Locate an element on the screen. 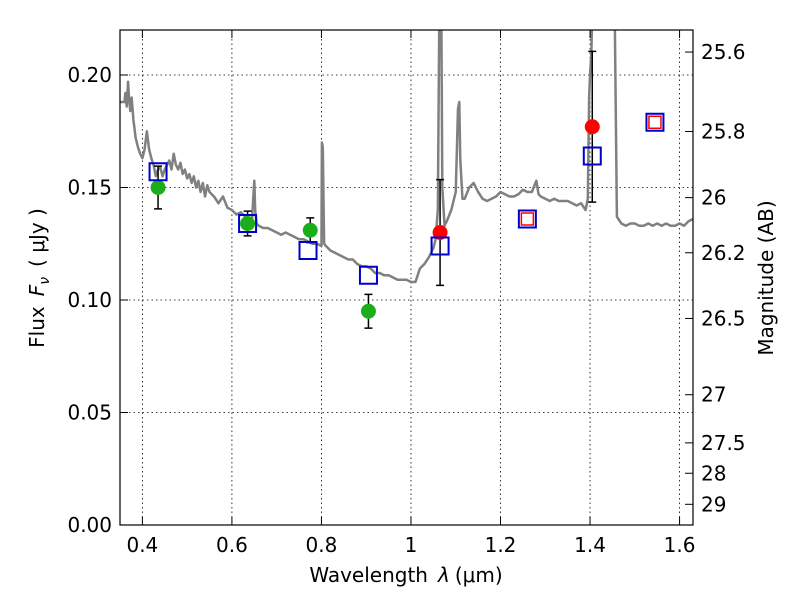 Image resolution: width=800 pixels, height=600 pixels. y-tick-label: 0.20 is located at coordinates (89, 75).